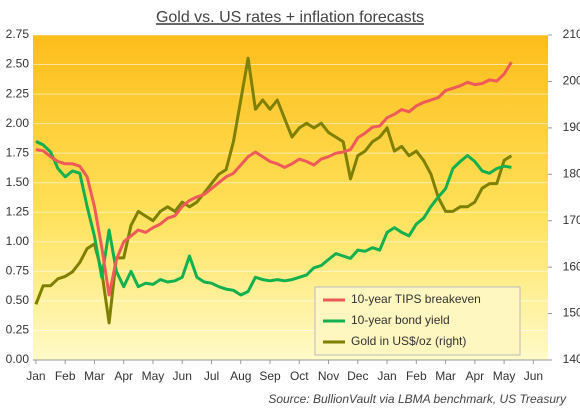 The width and height of the screenshot is (580, 412). Describe the element at coordinates (290, 17) in the screenshot. I see `chart-title: Gold vs. US rates + inflation forecasts` at that location.